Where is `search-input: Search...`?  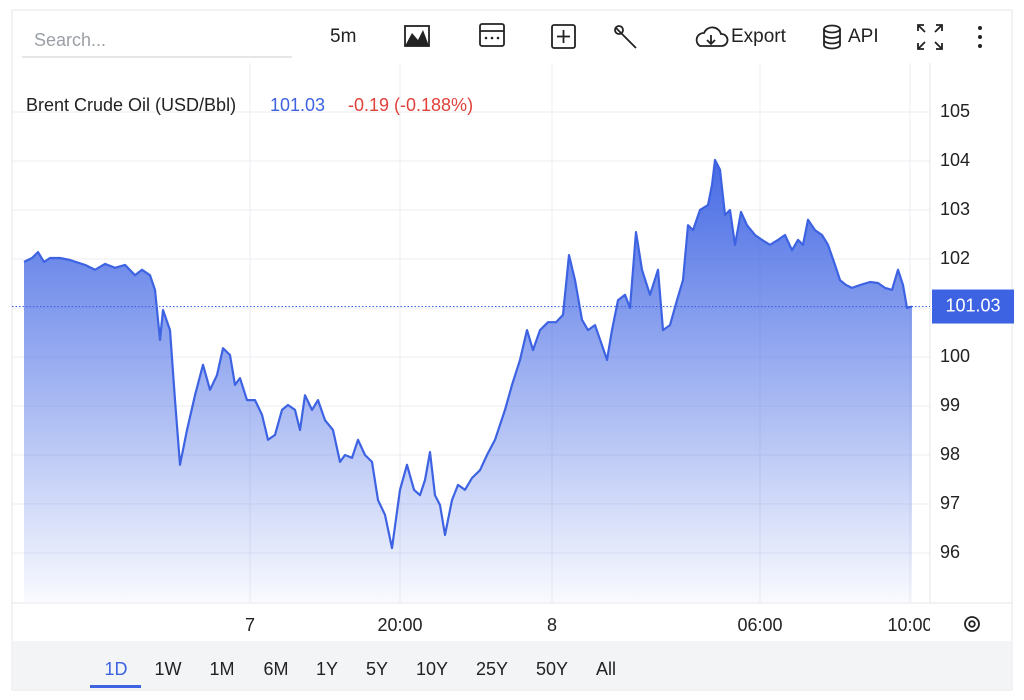 search-input: Search... is located at coordinates (70, 40).